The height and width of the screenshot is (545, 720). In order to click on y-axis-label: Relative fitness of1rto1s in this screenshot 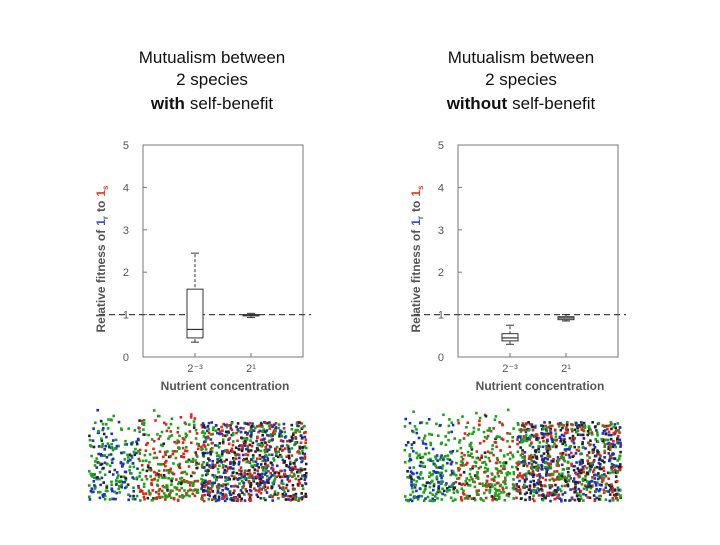, I will do `click(102, 259)`.